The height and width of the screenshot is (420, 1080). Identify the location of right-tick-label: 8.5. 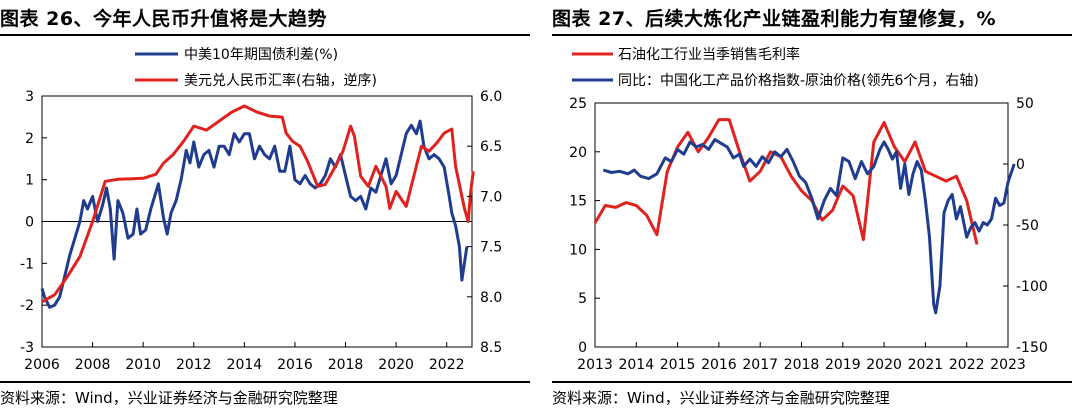
(491, 348).